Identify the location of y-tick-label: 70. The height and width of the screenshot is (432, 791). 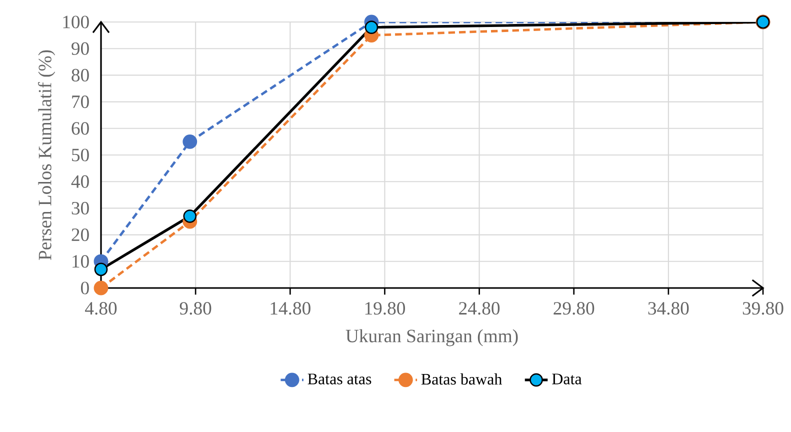
(80, 101).